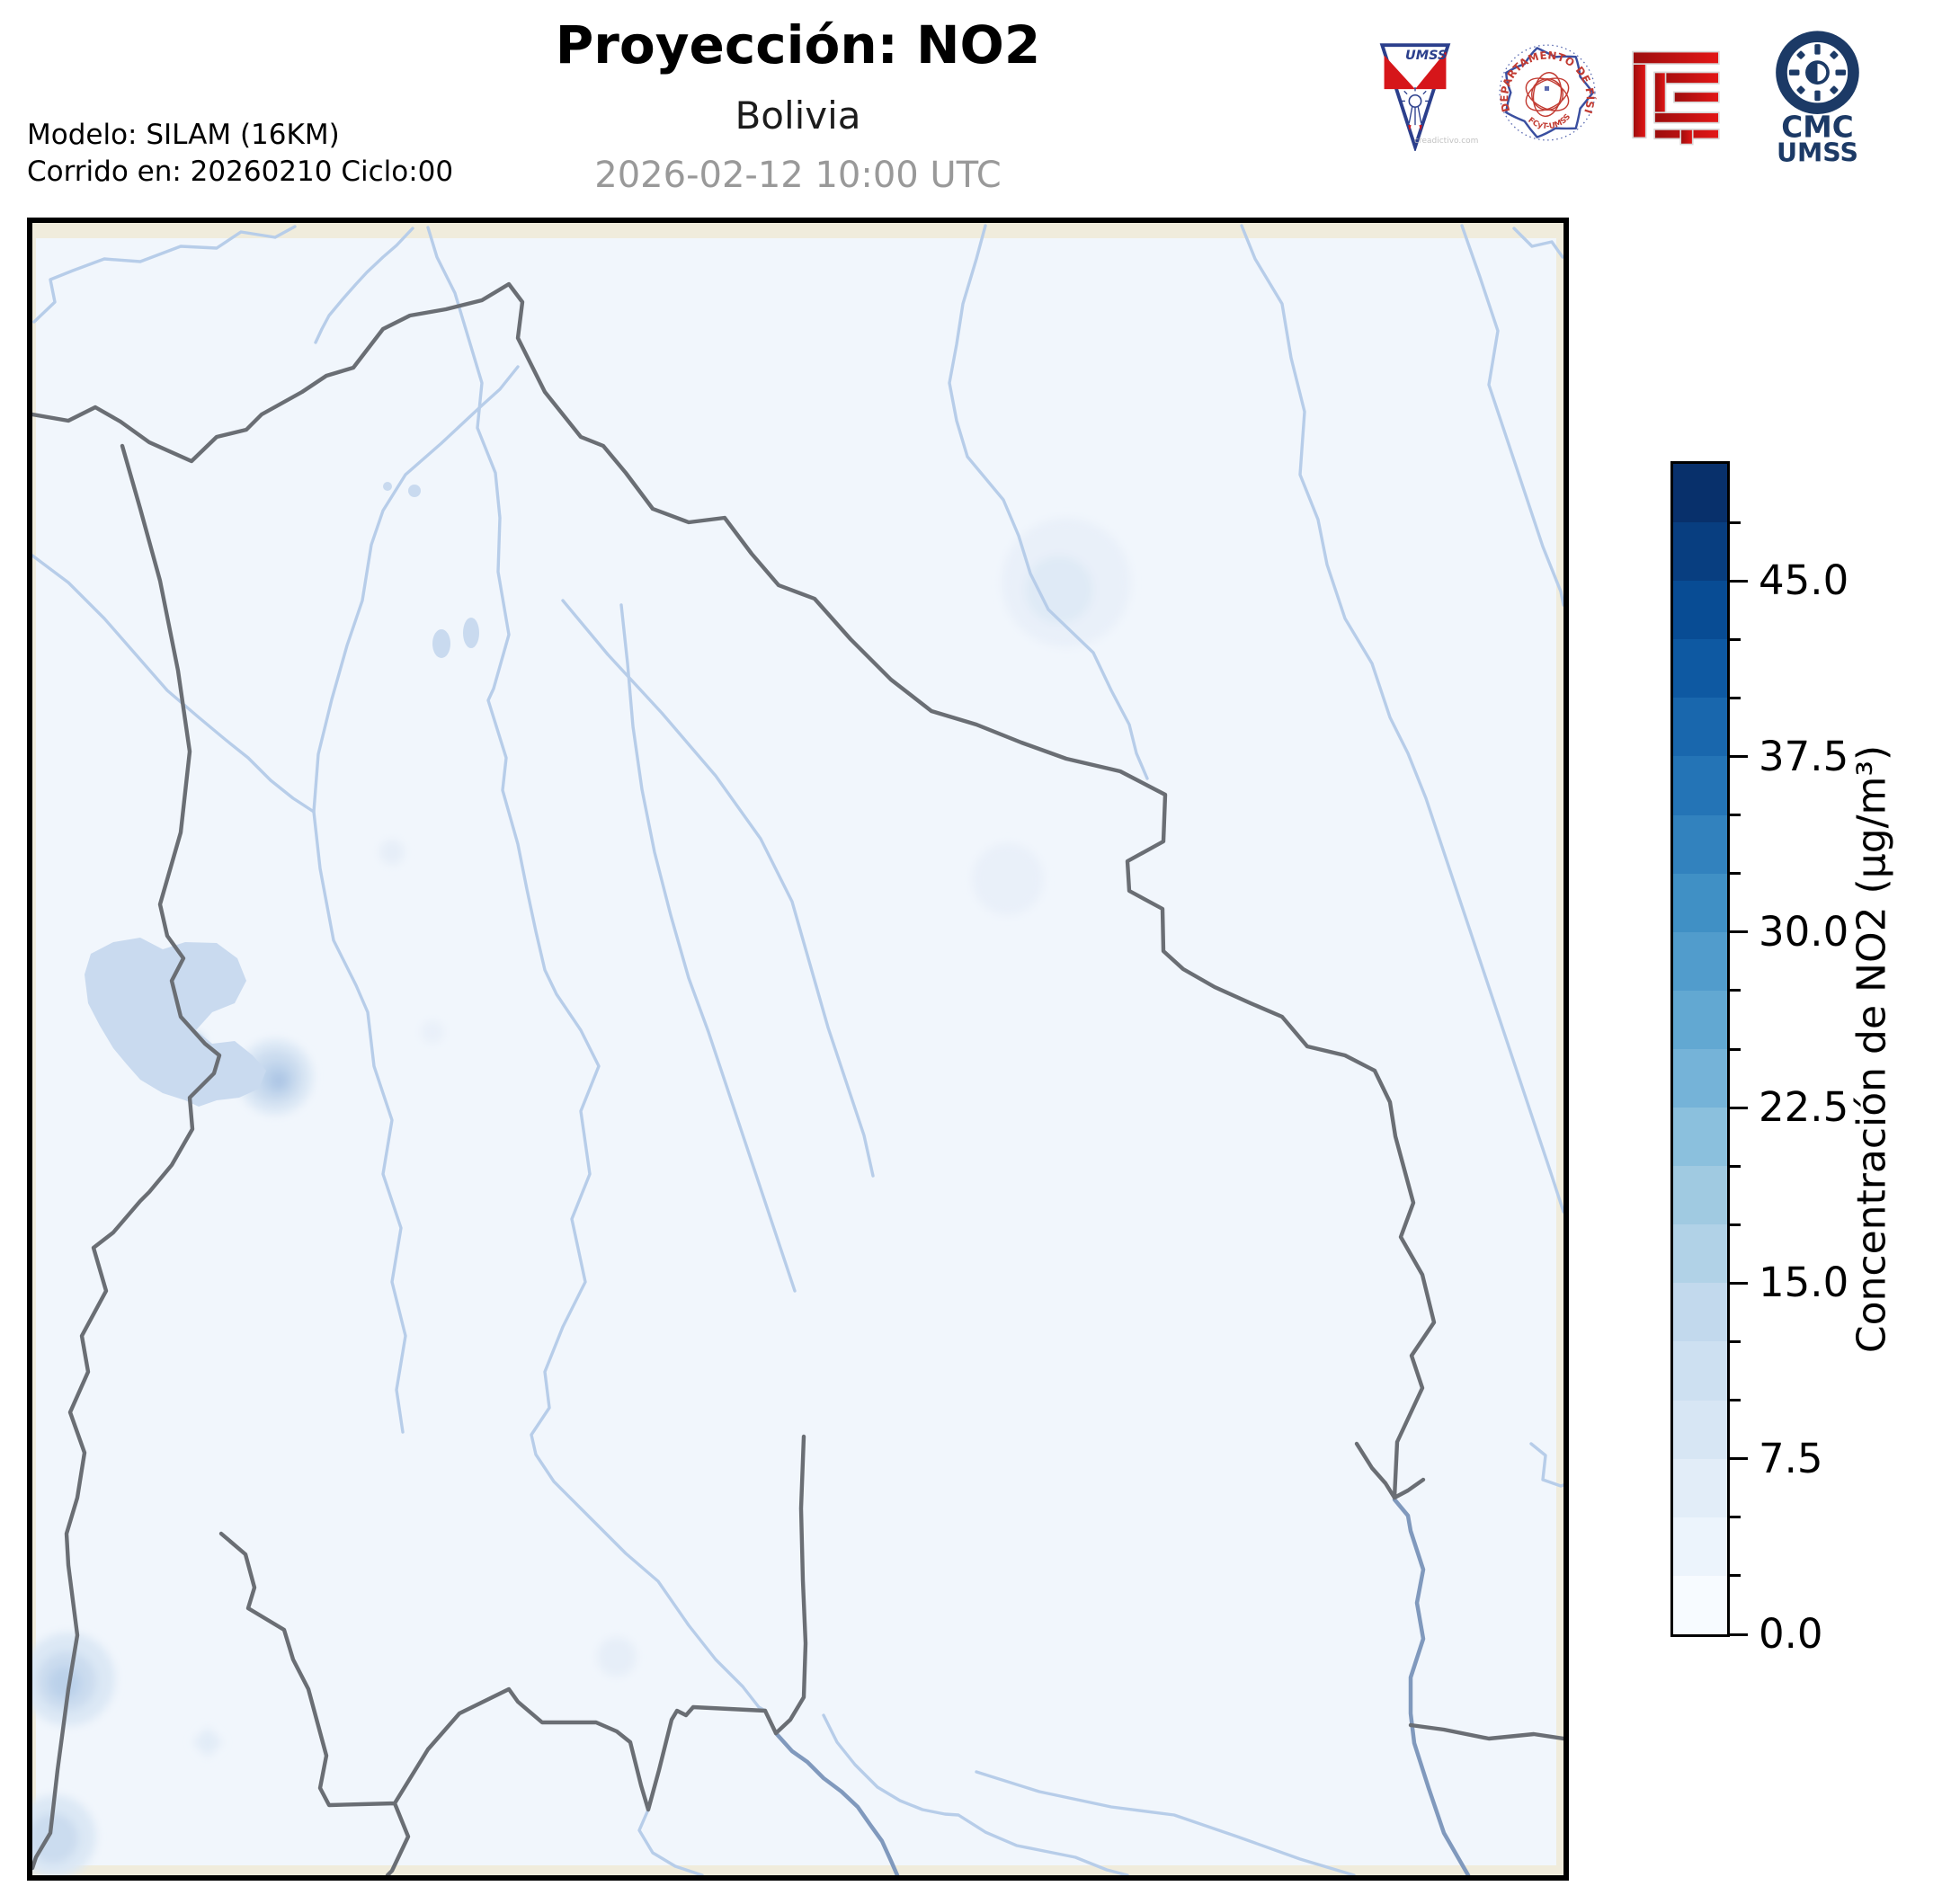  What do you see at coordinates (1804, 756) in the screenshot?
I see `colorbar-tick-label: 37.5` at bounding box center [1804, 756].